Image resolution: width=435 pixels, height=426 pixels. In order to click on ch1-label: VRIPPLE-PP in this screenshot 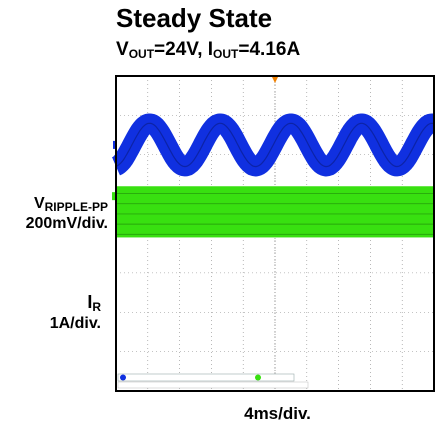, I will do `click(70, 204)`.